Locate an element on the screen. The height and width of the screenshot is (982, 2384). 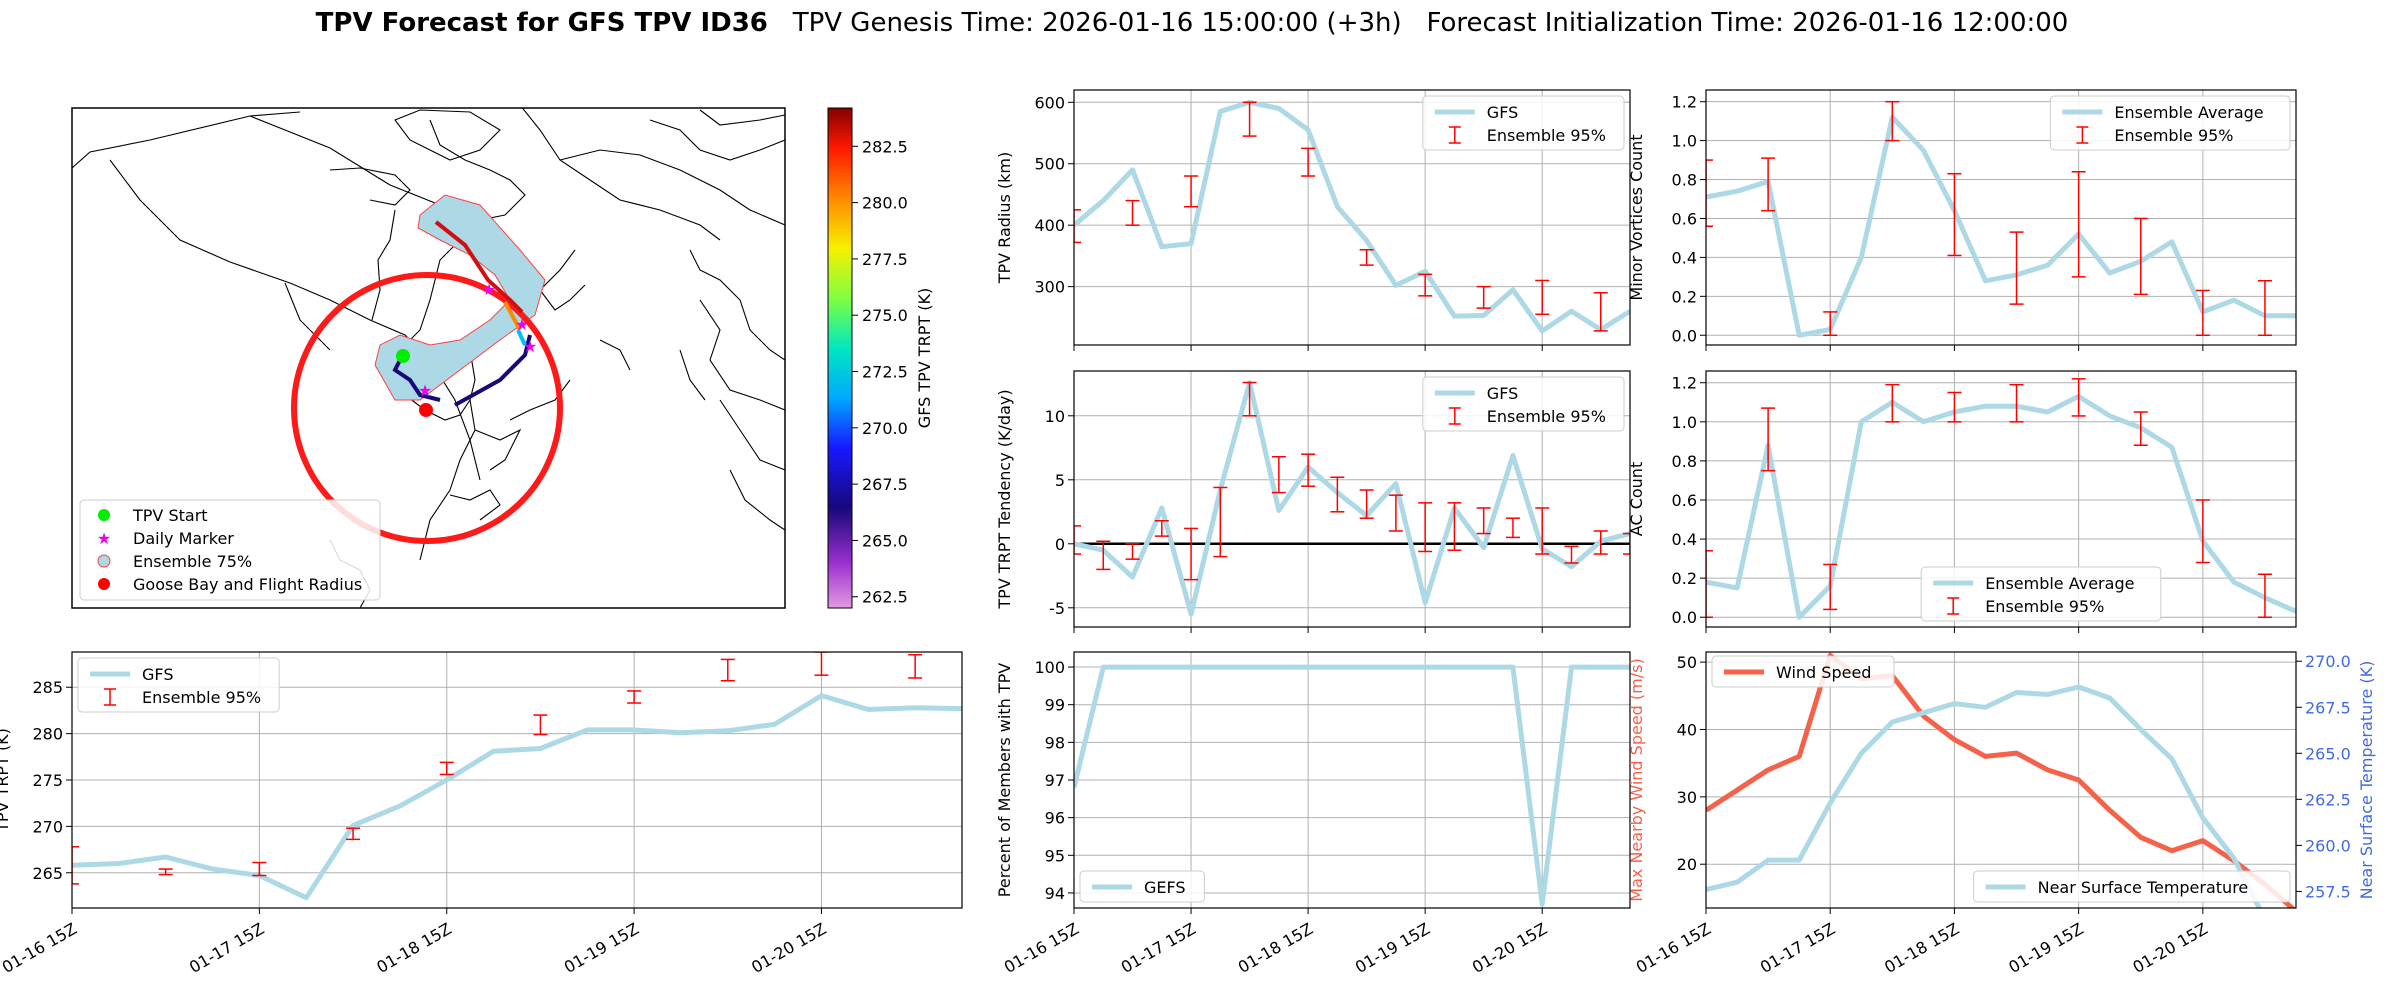
wind_temp-legend-label-0: Near Surface Temperature is located at coordinates (2143, 887).